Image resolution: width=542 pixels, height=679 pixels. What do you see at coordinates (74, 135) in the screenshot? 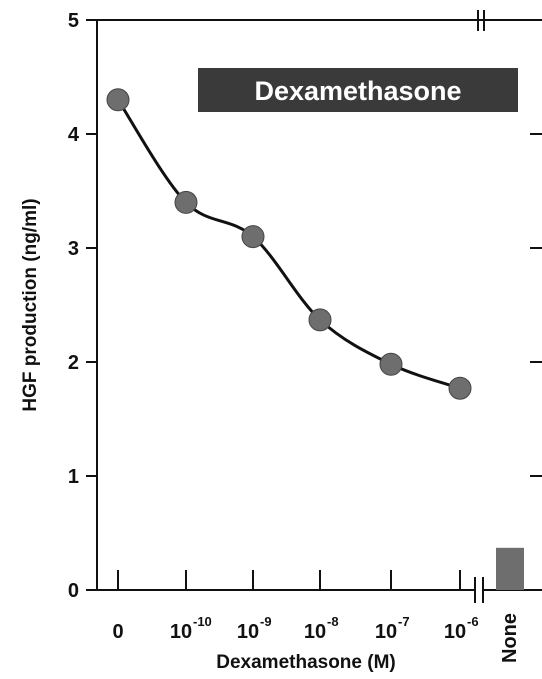
I see `y-tick-label: 4` at bounding box center [74, 135].